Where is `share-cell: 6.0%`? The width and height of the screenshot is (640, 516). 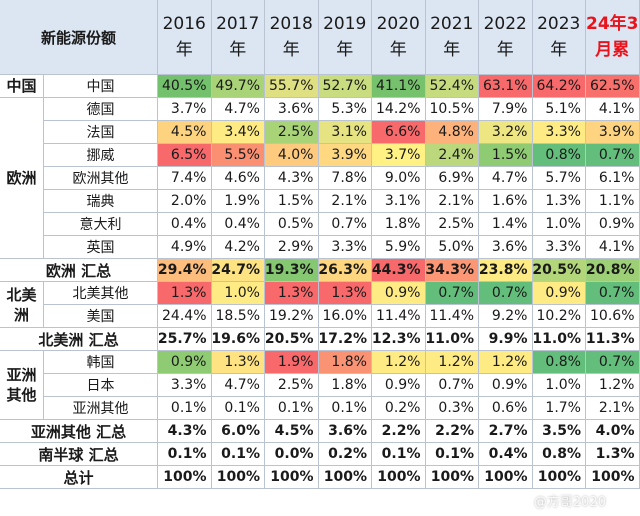
share-cell: 6.0% is located at coordinates (238, 431).